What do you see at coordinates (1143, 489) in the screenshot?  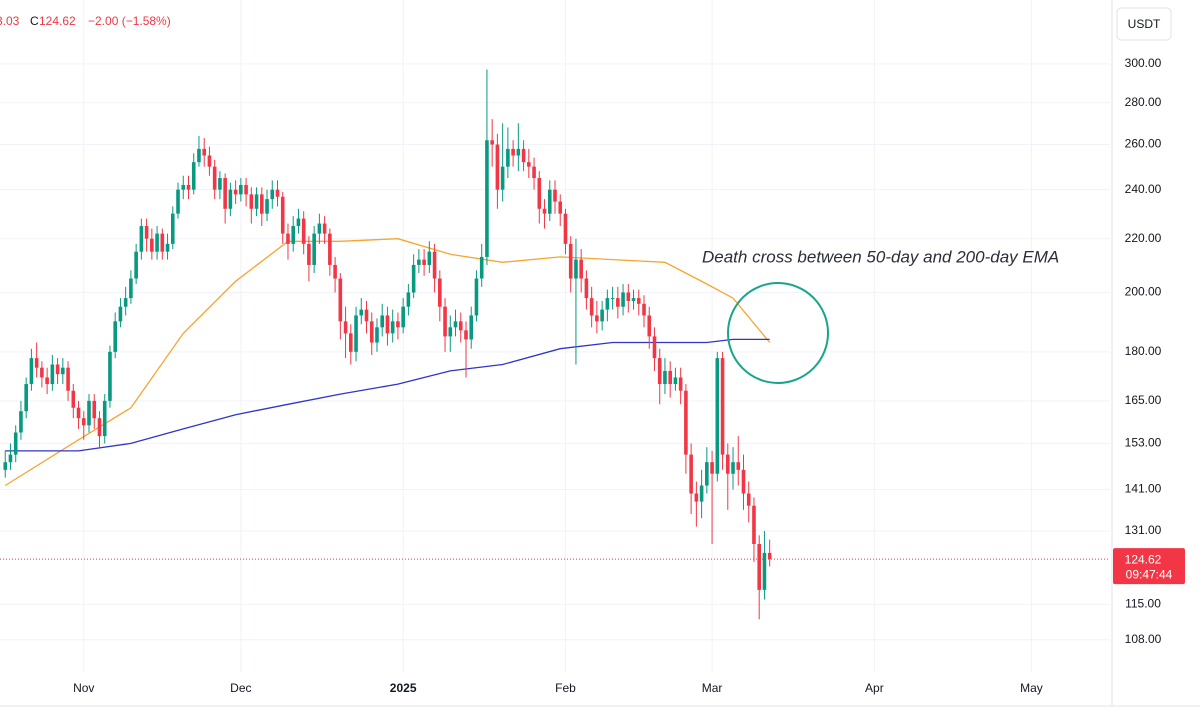 I see `y-tick-label: 141.00` at bounding box center [1143, 489].